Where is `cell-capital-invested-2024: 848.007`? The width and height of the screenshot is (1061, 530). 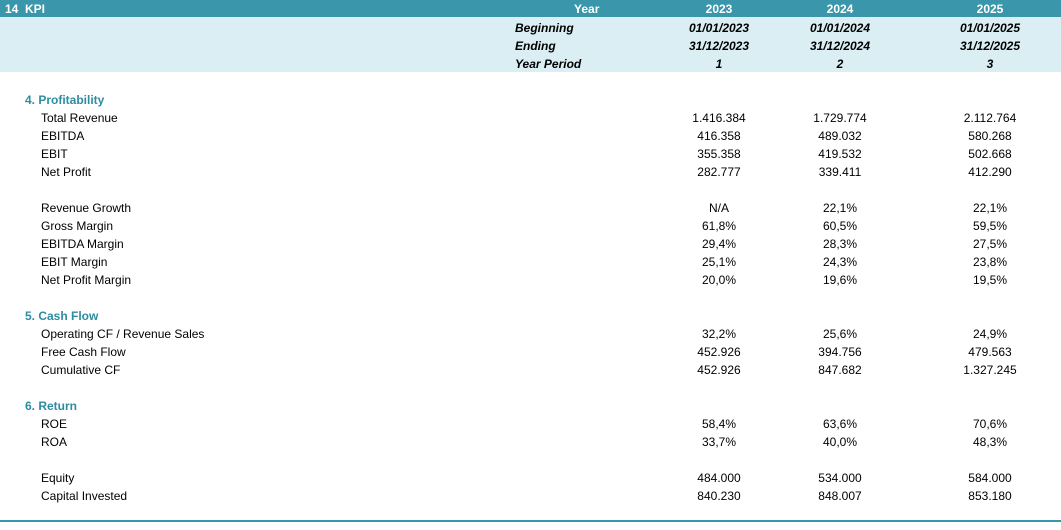 cell-capital-invested-2024: 848.007 is located at coordinates (840, 496).